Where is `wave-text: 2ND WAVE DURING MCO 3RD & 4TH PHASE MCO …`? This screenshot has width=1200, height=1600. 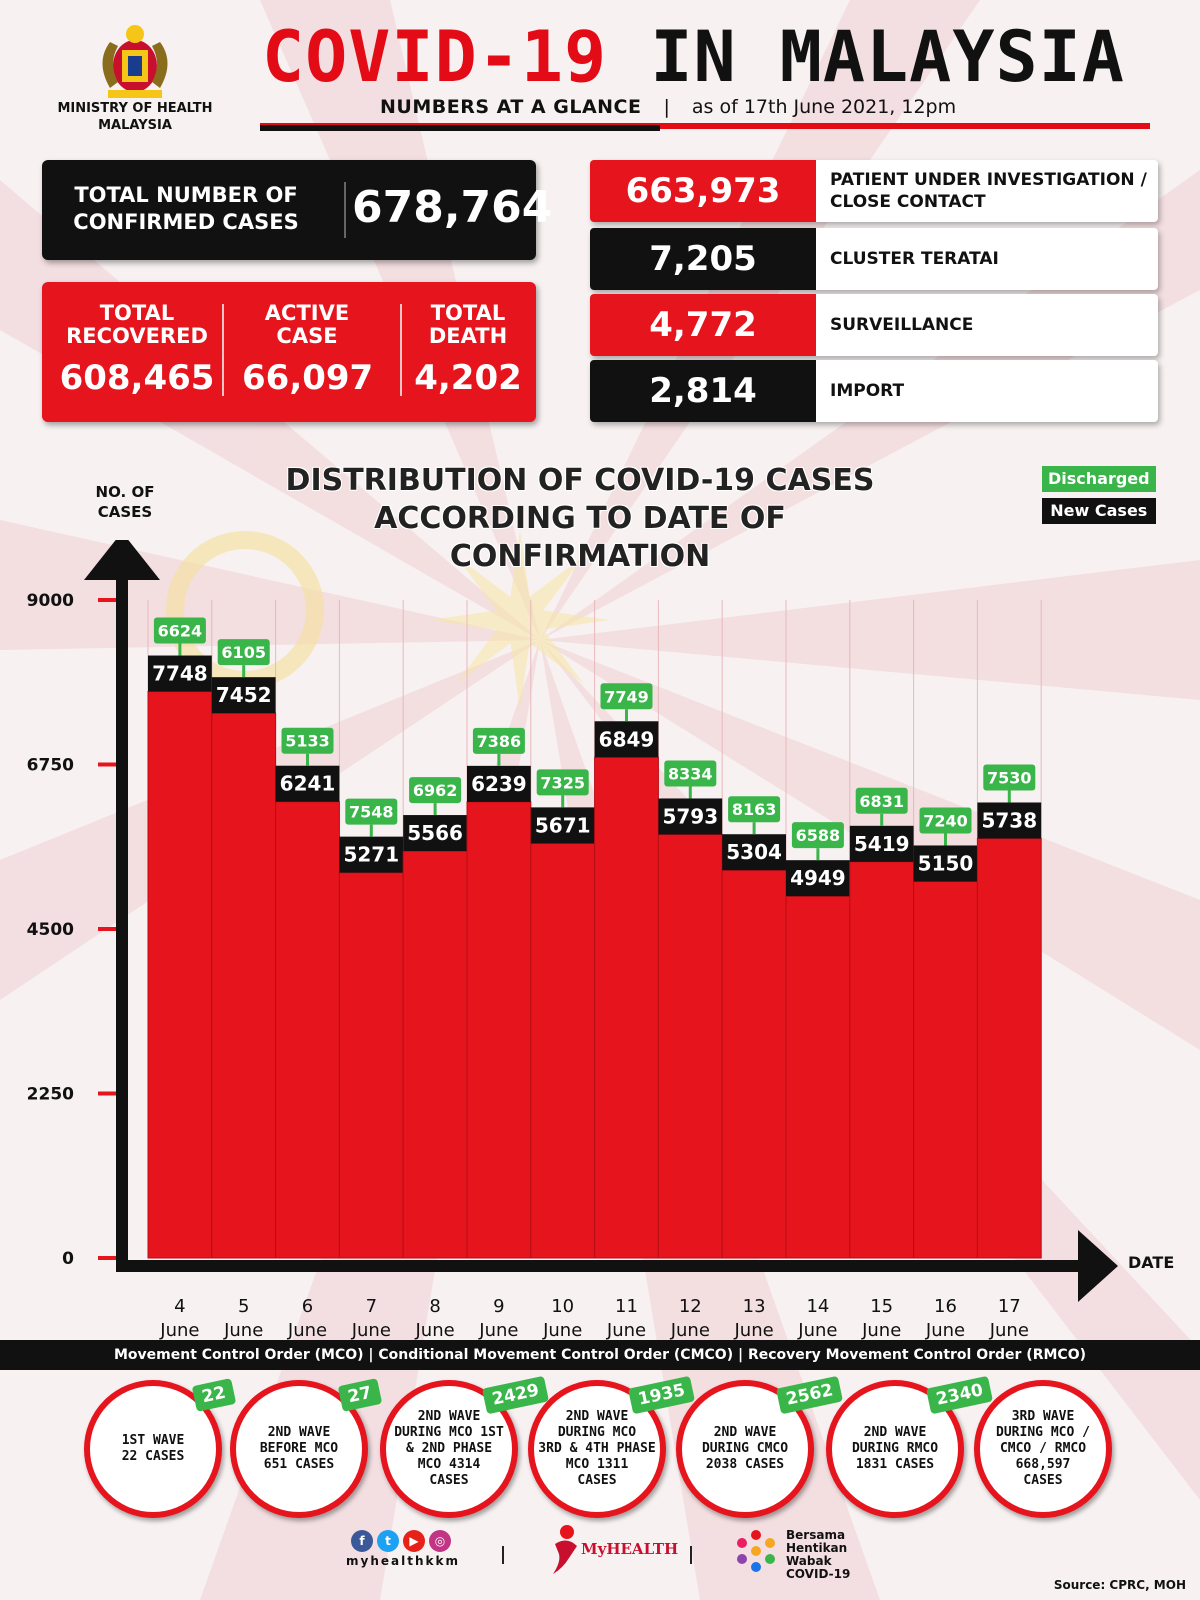 wave-text: 2ND WAVE DURING MCO 3RD & 4TH PHASE MCO … is located at coordinates (597, 1448).